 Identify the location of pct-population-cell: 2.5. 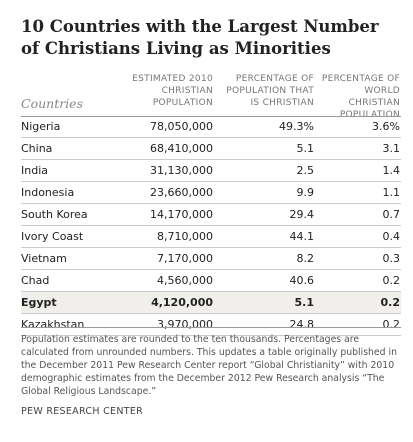
(305, 170).